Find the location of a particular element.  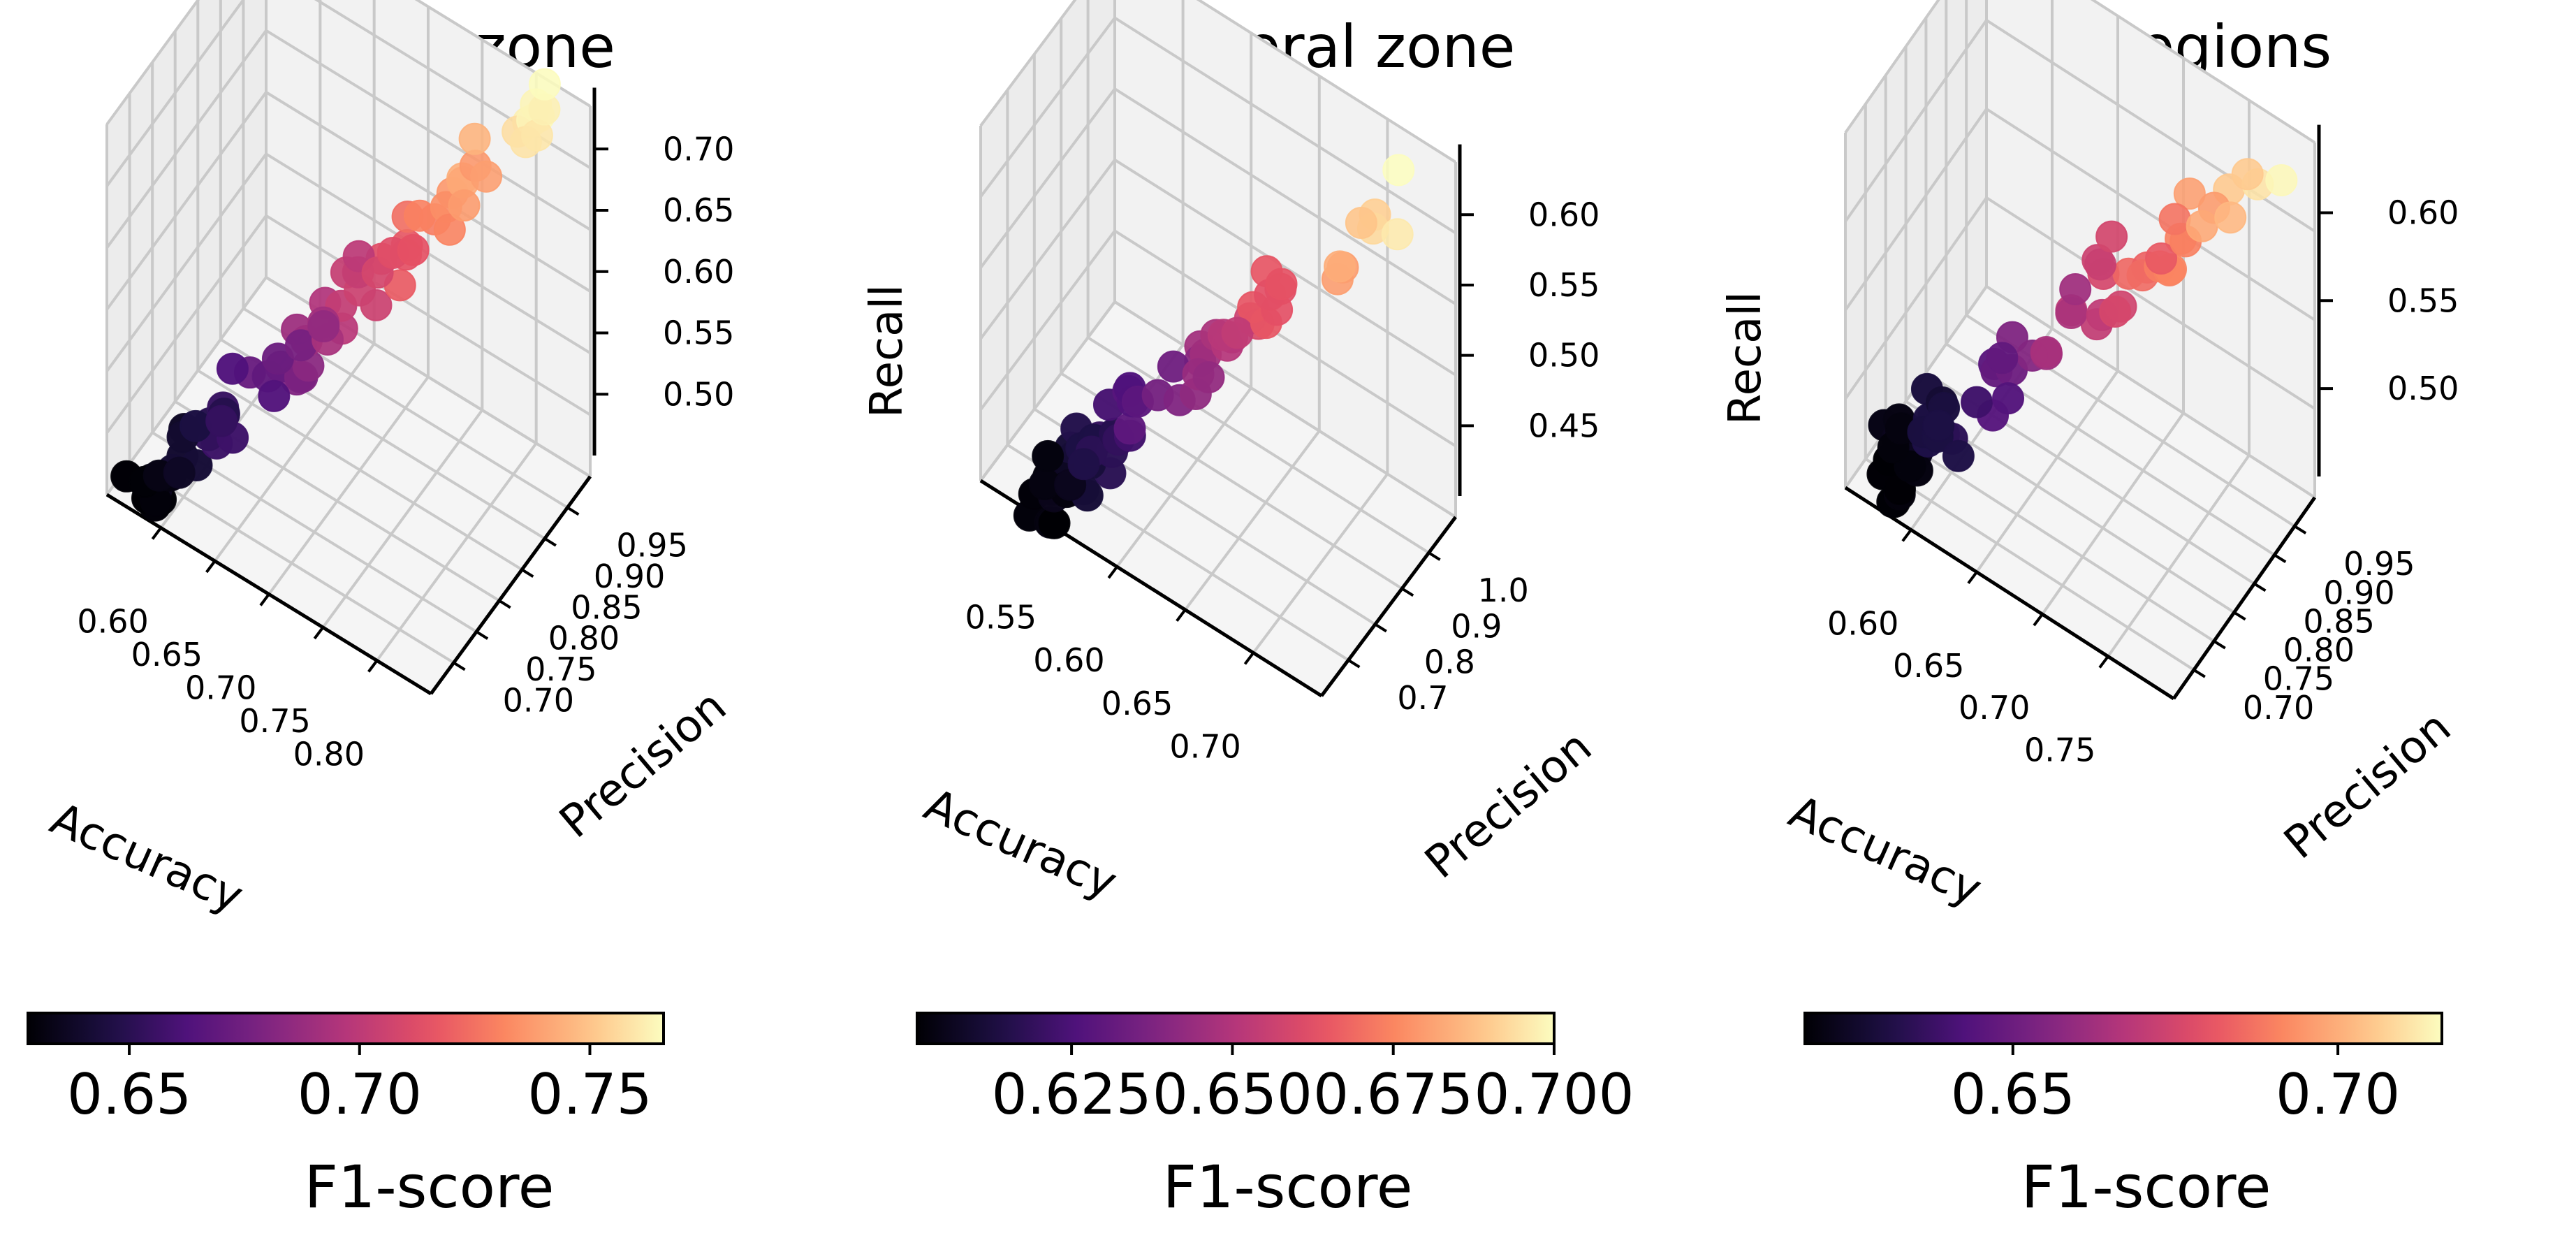

colorbar-ticks: 0.65 0.70 0.75 is located at coordinates (359, 1085).